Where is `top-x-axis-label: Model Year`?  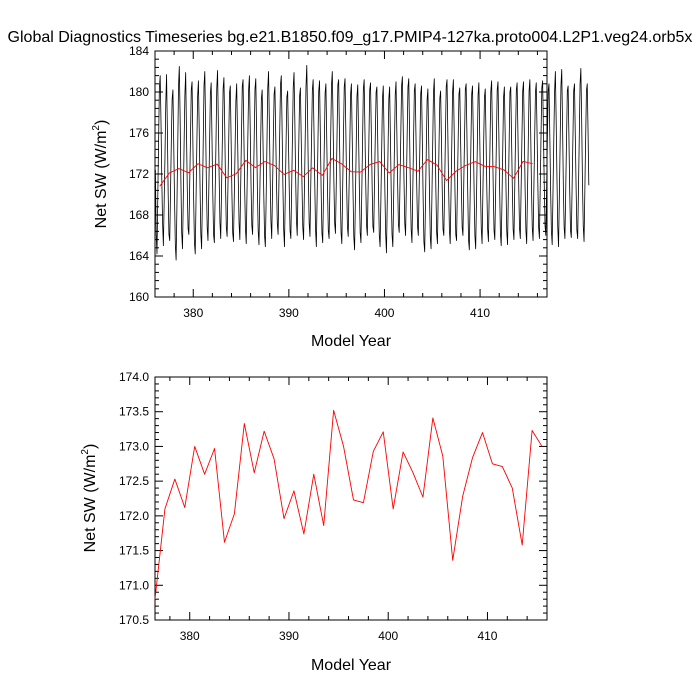 top-x-axis-label: Model Year is located at coordinates (351, 341).